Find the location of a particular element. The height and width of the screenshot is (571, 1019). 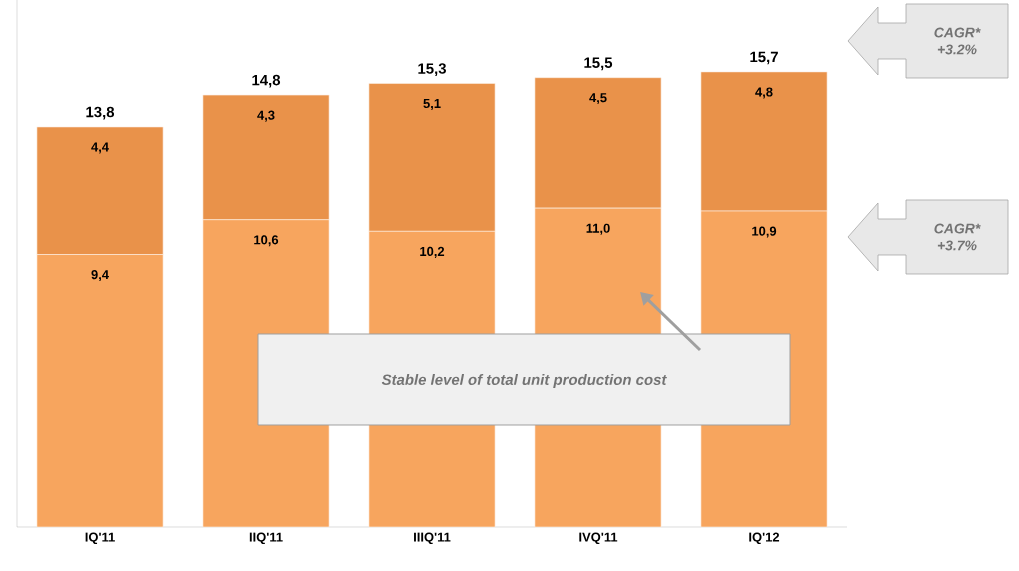

x-tick-label: IIIQ'11 is located at coordinates (432, 538).